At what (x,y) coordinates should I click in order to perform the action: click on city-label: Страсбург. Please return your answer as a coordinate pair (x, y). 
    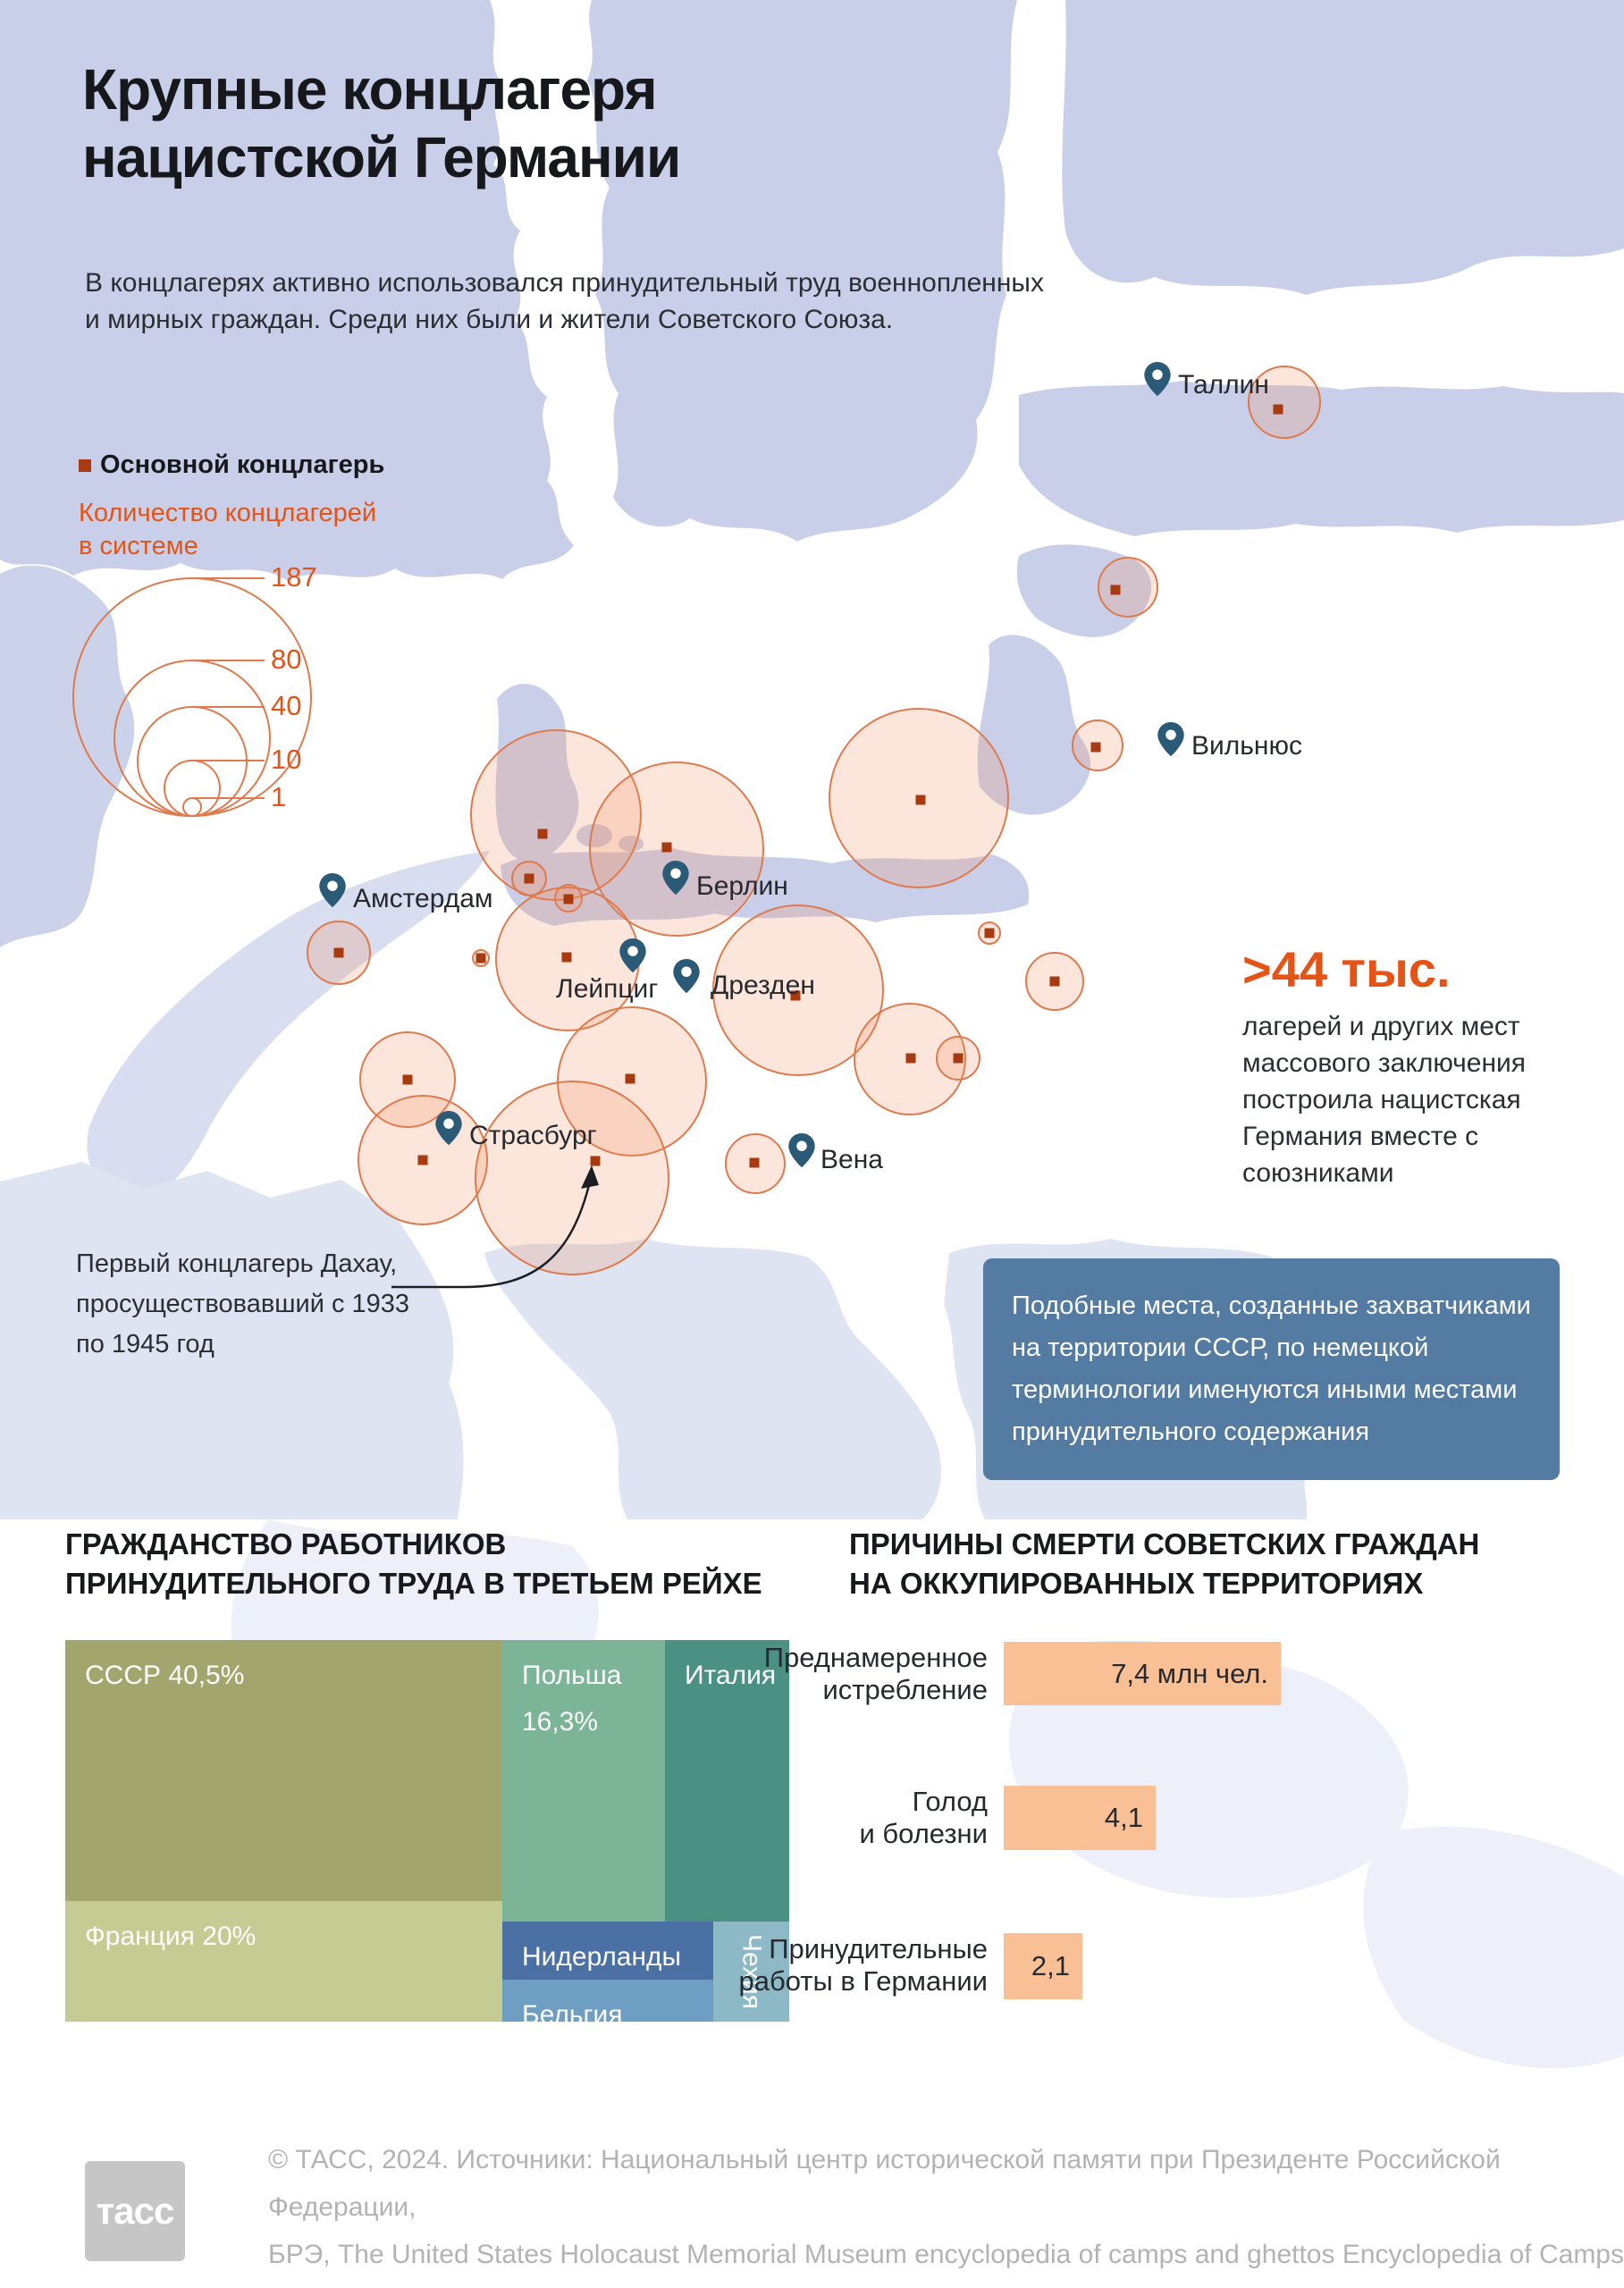
    Looking at the image, I should click on (533, 1136).